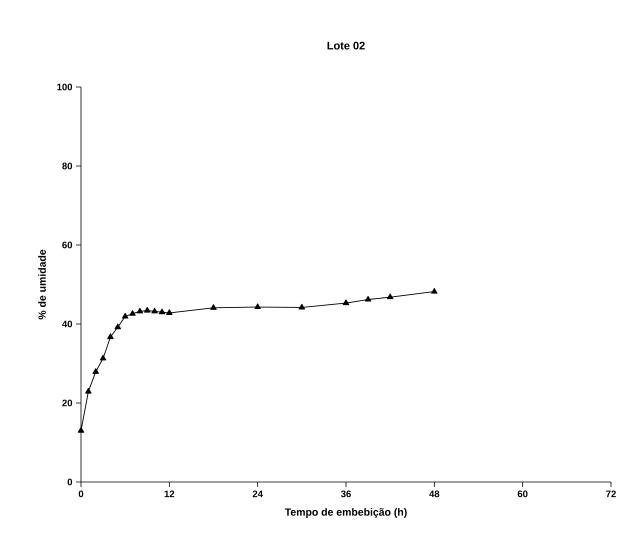  I want to click on y-tick-label: 0, so click(70, 482).